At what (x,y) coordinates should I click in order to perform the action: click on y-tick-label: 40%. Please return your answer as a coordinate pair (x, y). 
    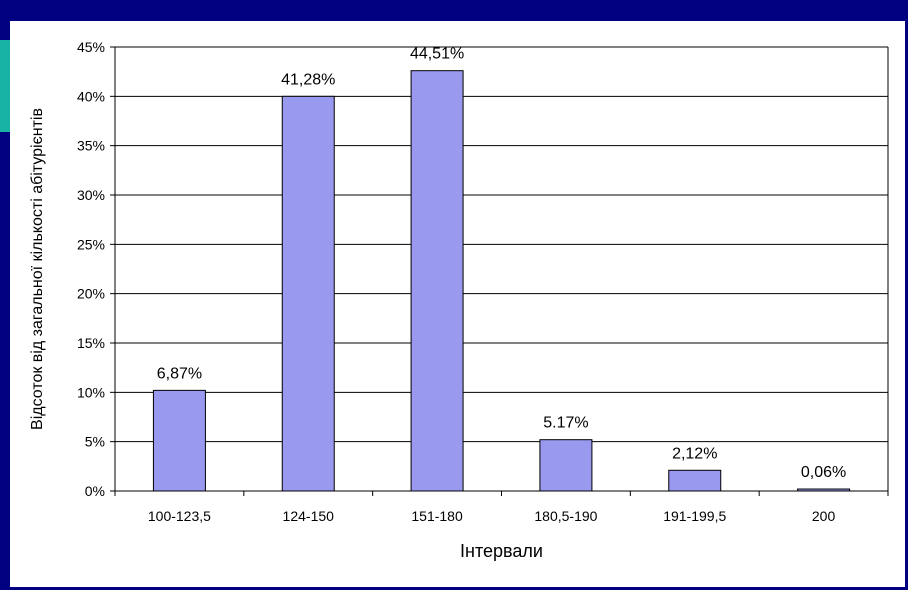
    Looking at the image, I should click on (91, 96).